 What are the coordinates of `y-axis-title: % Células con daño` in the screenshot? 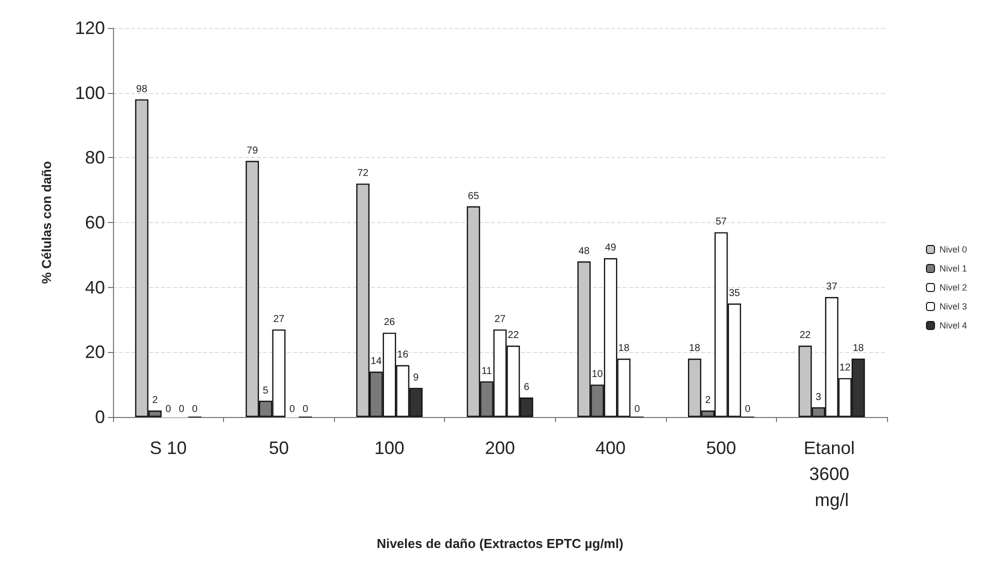 It's located at (46, 222).